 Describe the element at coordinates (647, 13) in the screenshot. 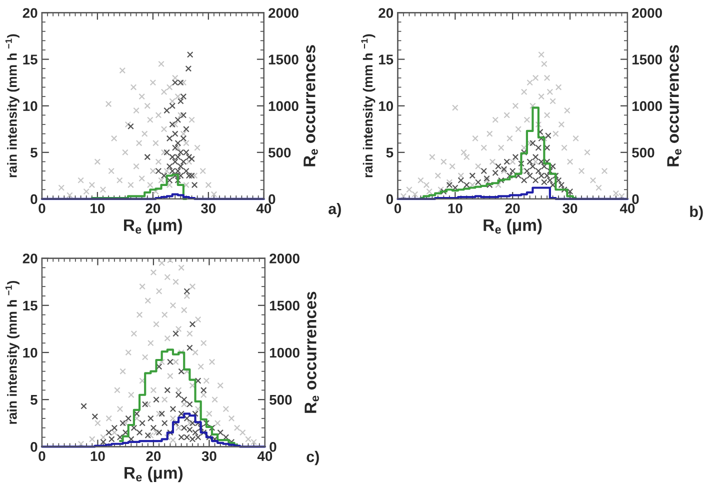

I see `y2-tick-label: 2000` at that location.